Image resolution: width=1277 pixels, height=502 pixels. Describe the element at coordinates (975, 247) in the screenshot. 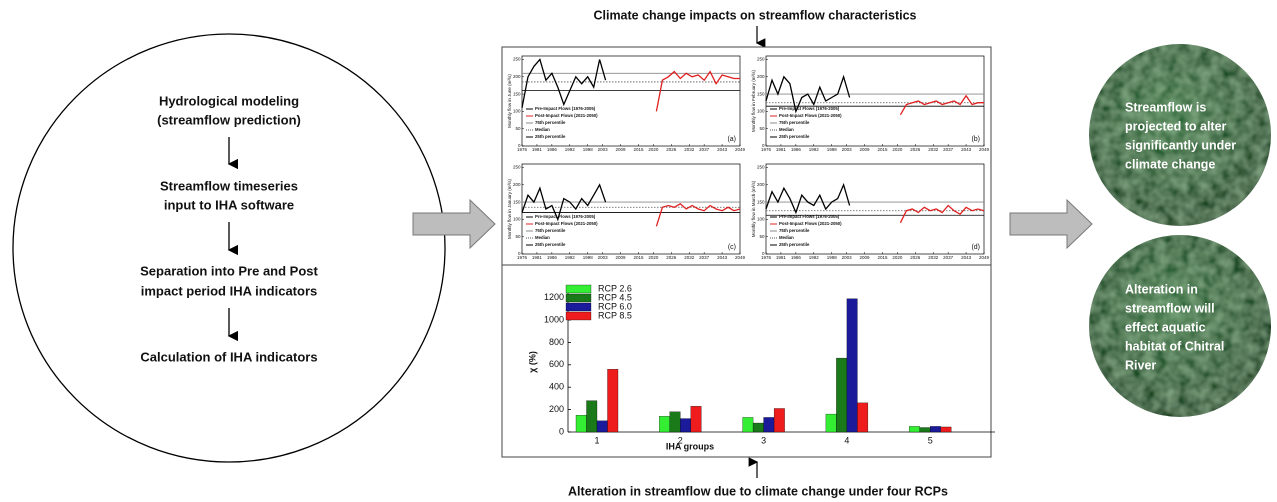

I see `panel-label: (d)` at that location.